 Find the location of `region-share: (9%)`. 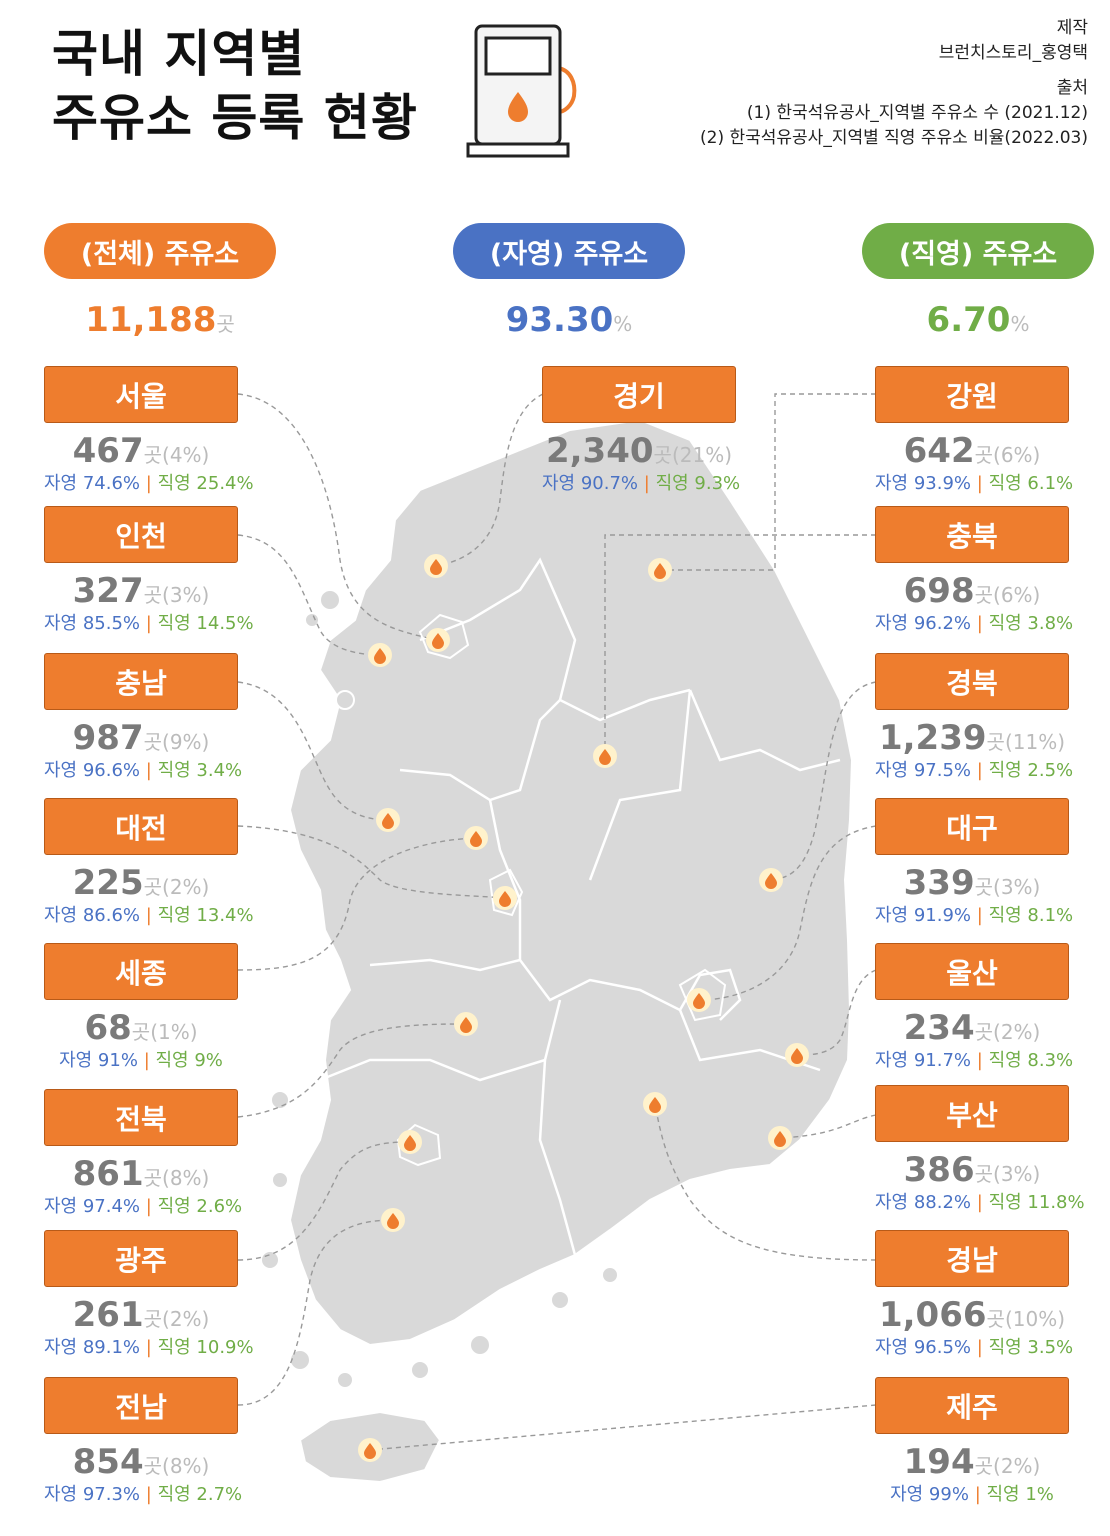

region-share: (9%) is located at coordinates (186, 742).